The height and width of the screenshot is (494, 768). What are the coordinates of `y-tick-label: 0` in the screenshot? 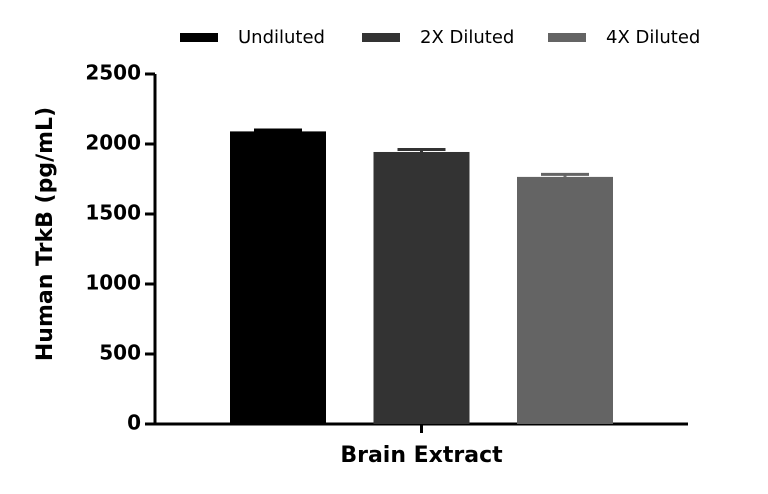 It's located at (134, 423).